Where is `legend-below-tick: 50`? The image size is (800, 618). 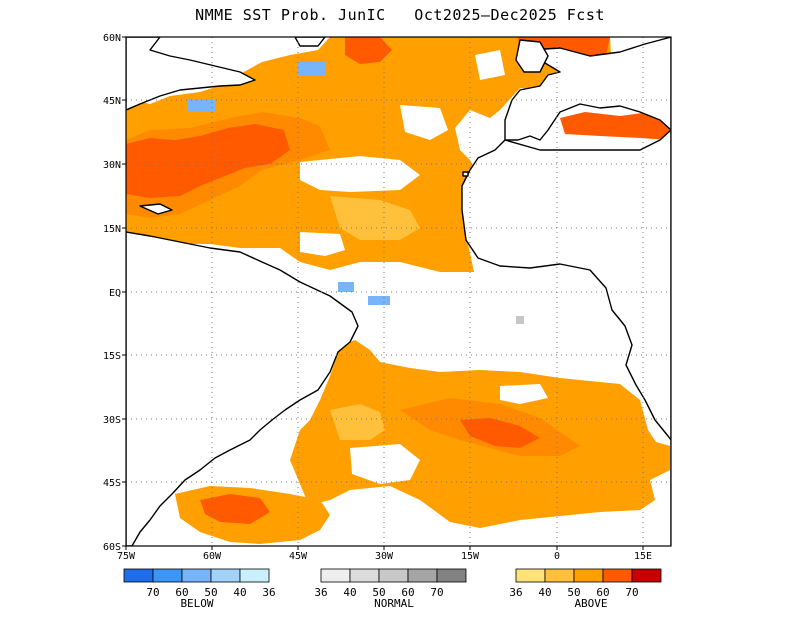
legend-below-tick: 50 is located at coordinates (210, 592).